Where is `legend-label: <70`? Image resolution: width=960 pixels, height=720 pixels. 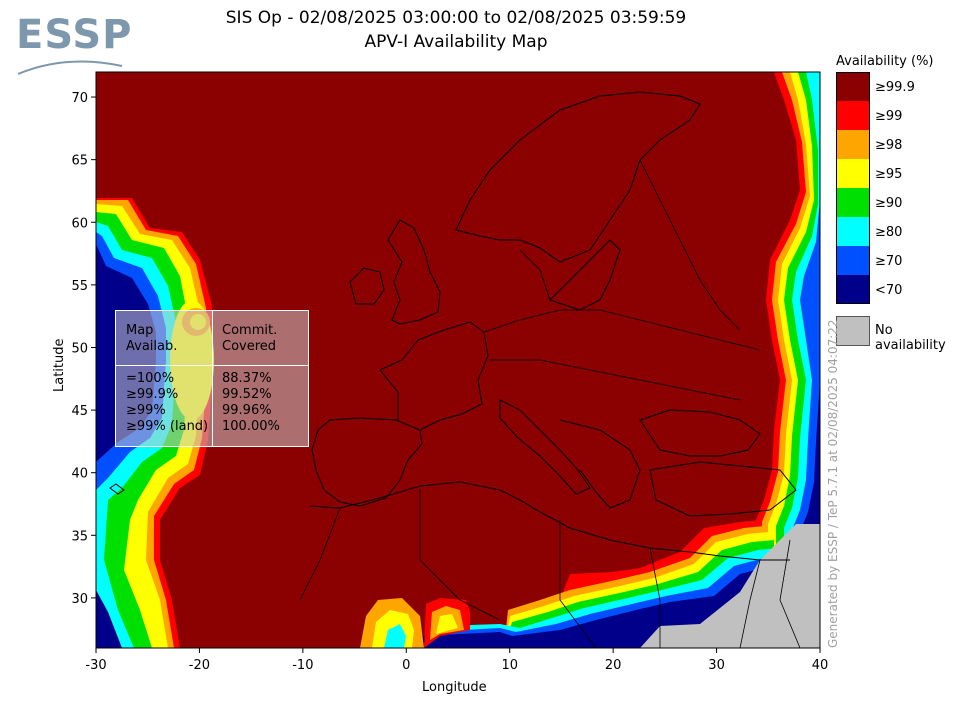 legend-label: <70 is located at coordinates (889, 290).